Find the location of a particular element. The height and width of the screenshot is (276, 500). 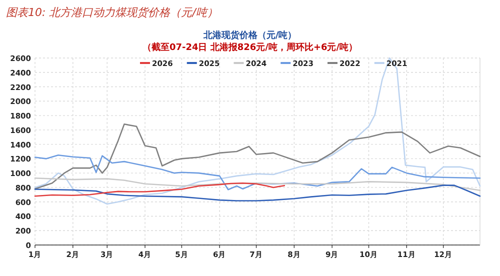

chart-subtitle: 北港现货价格（元/吨） is located at coordinates (249, 35).